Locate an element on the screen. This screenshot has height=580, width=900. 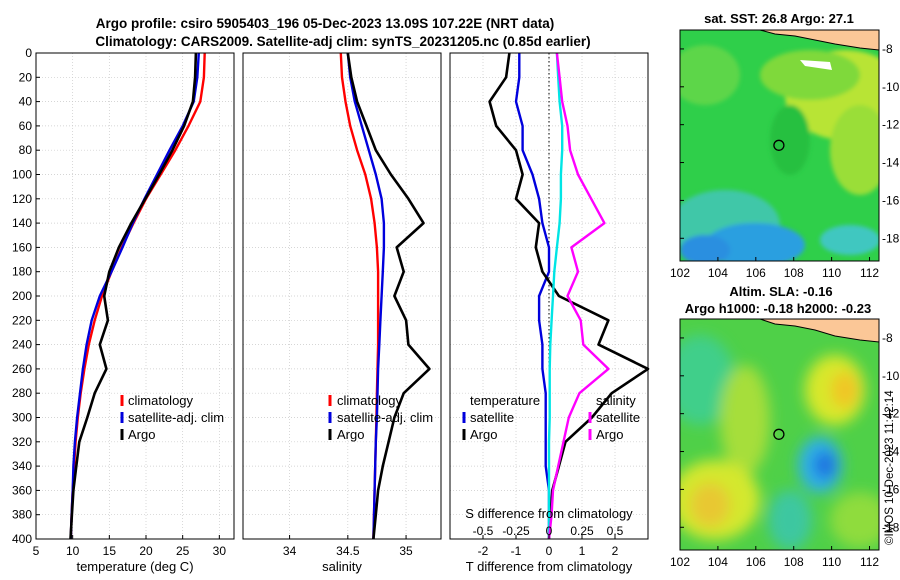
y-tick-label: 140 is located at coordinates (22, 223).